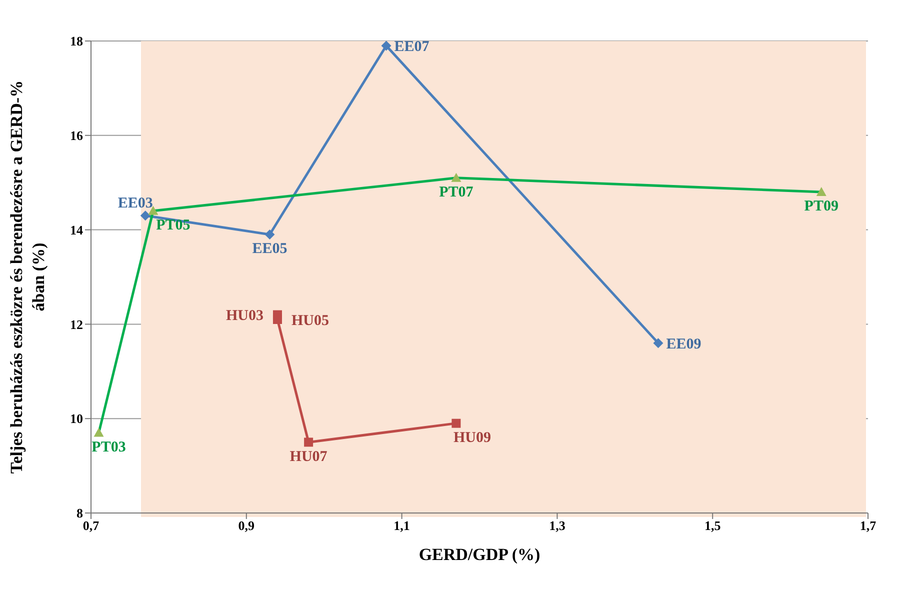  What do you see at coordinates (27, 277) in the screenshot?
I see `y-axis-title: Teljes beruházás eszközre és berendezésre a GERD-% ában (%)` at bounding box center [27, 277].